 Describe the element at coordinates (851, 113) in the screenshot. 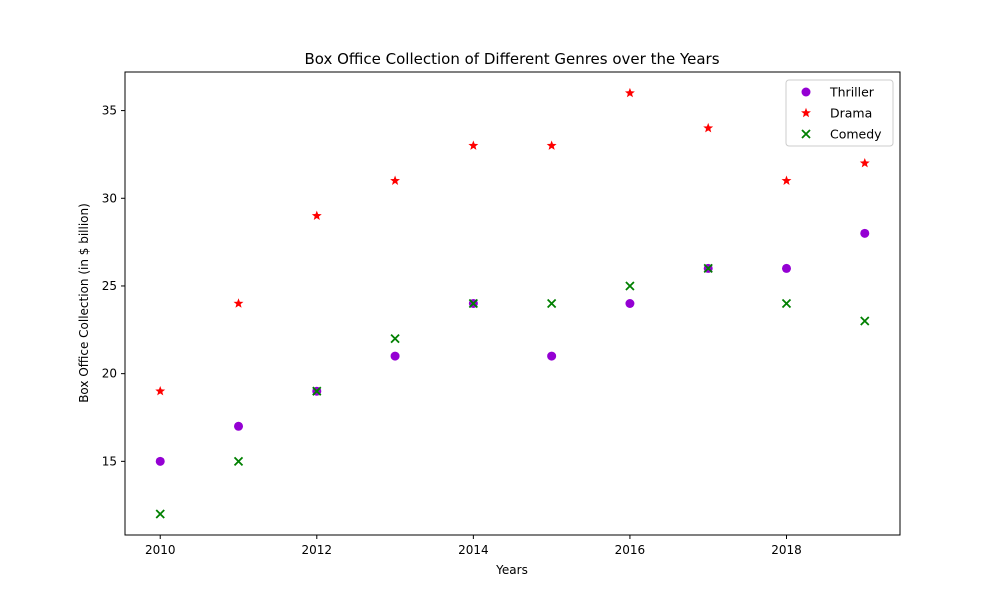

I see `legend-label-drama: Drama` at that location.